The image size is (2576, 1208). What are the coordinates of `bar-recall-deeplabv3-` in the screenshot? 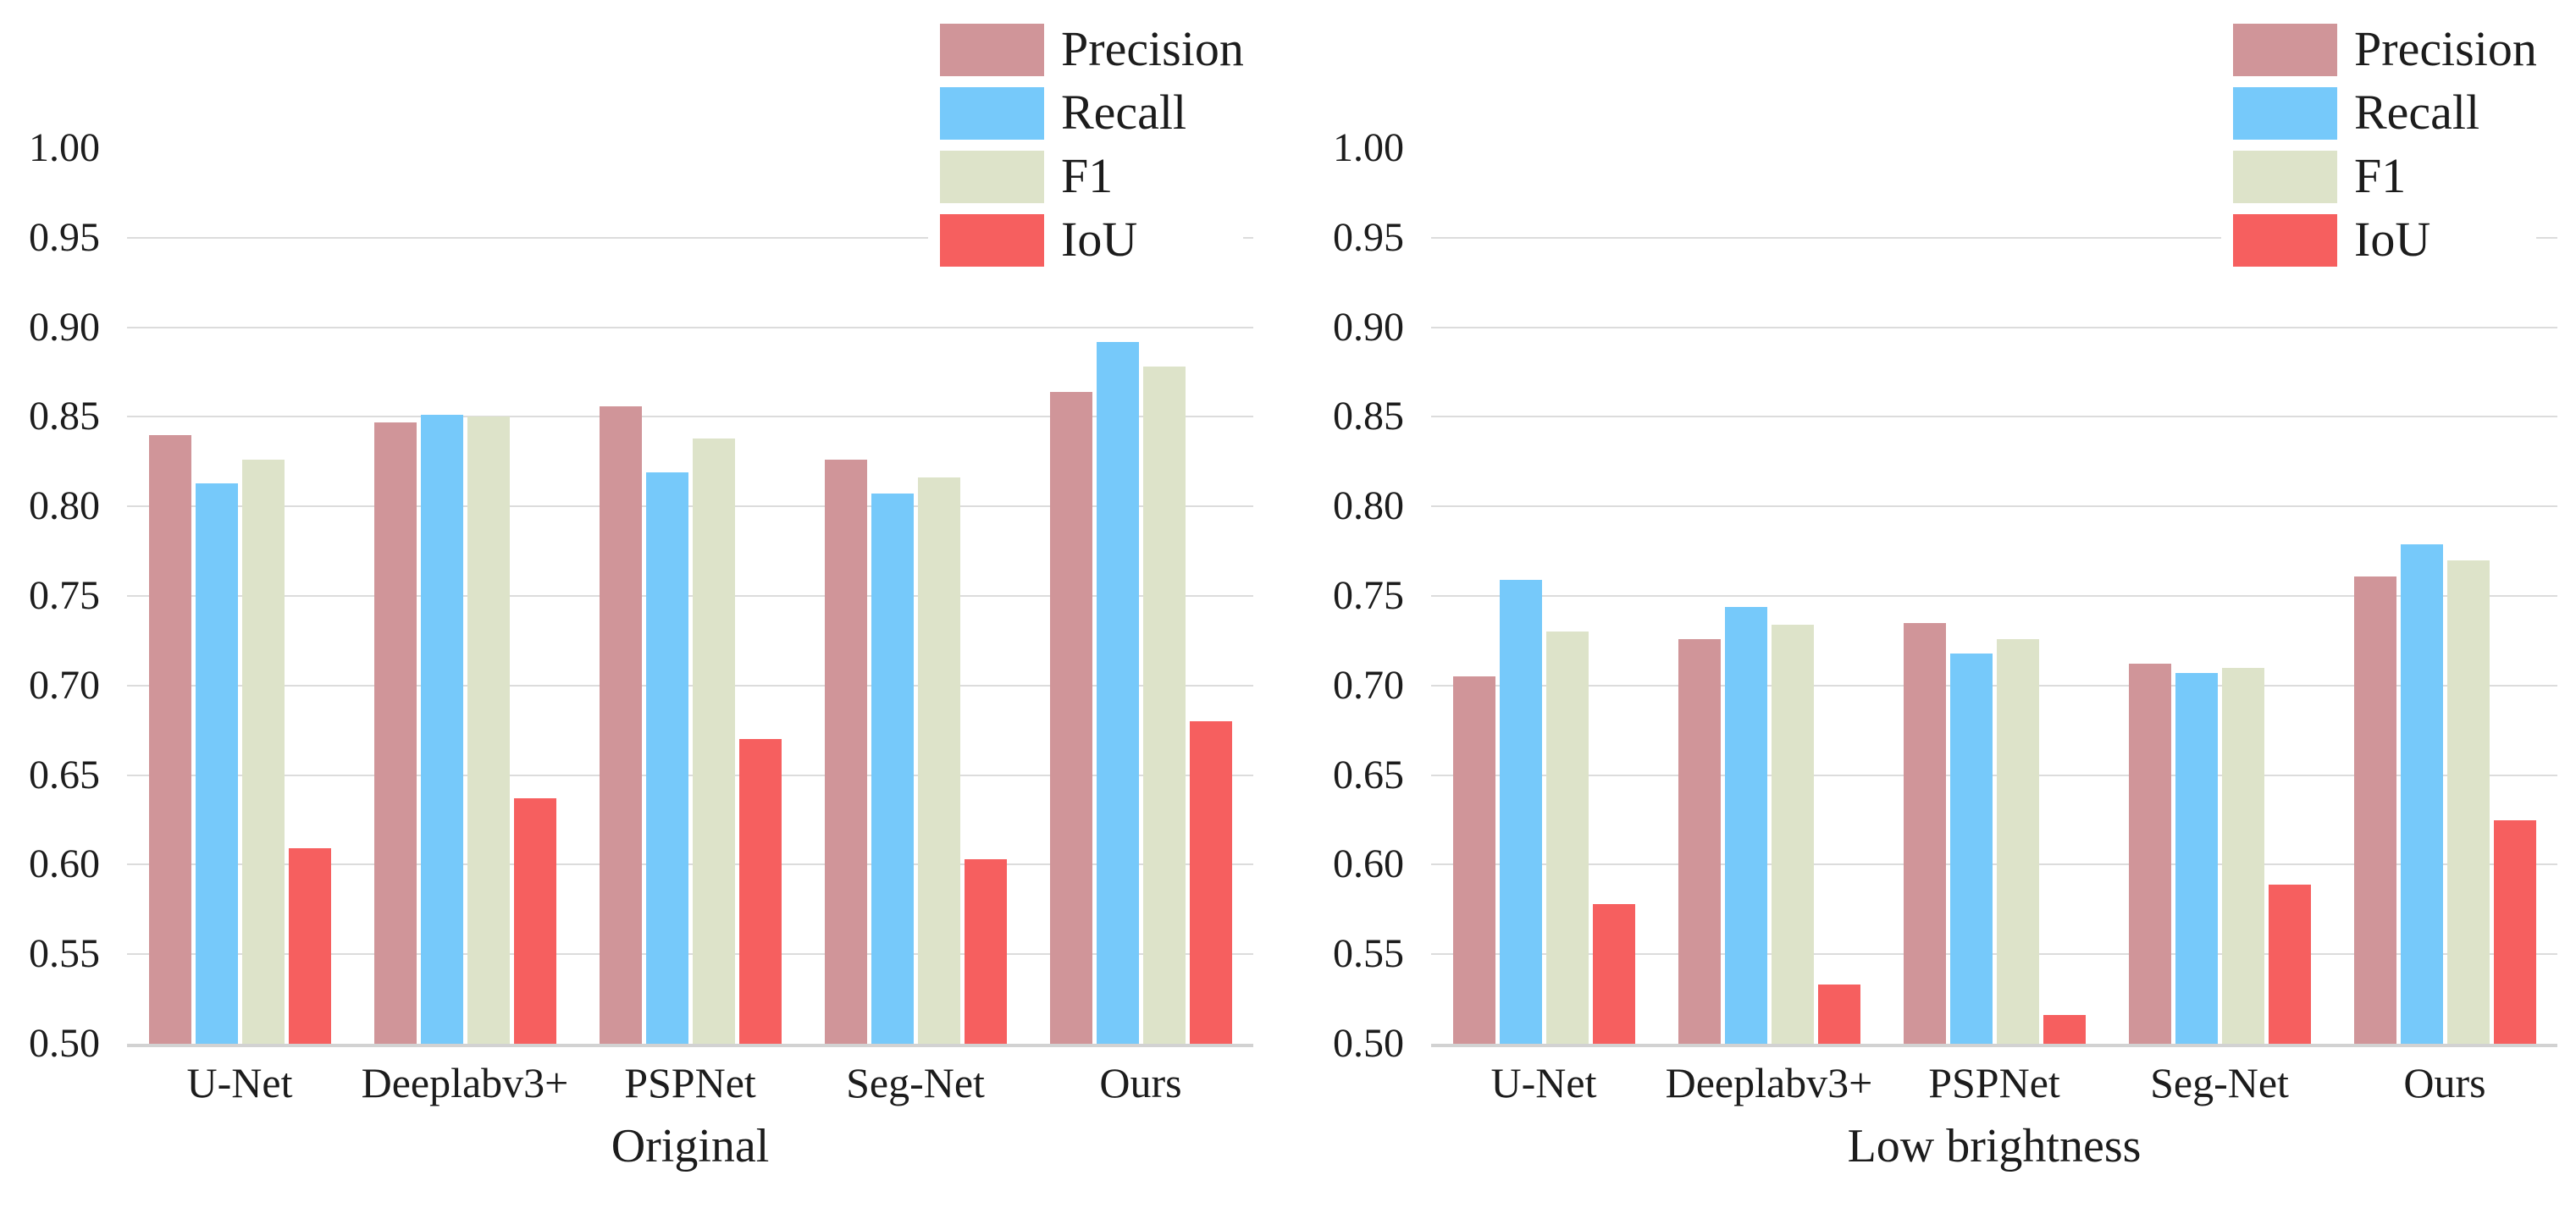 It's located at (1745, 825).